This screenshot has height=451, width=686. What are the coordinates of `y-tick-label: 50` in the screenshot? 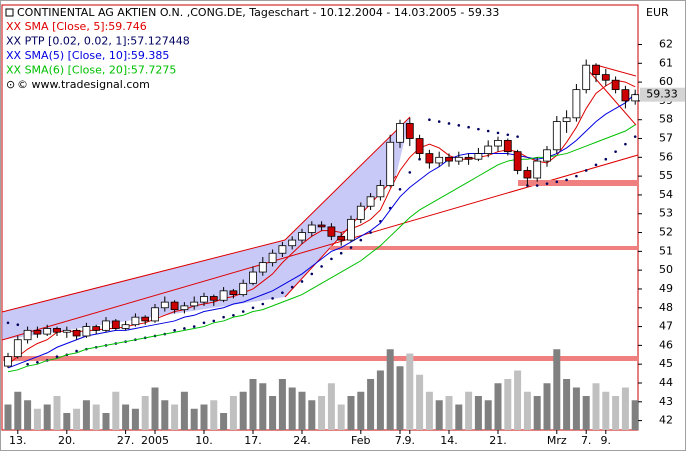 It's located at (666, 269).